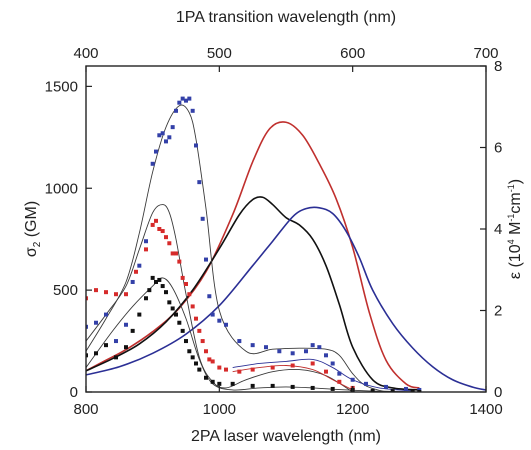 The width and height of the screenshot is (531, 450). What do you see at coordinates (515, 231) in the screenshot?
I see `right-axis-title-mid1: M` at bounding box center [515, 231].